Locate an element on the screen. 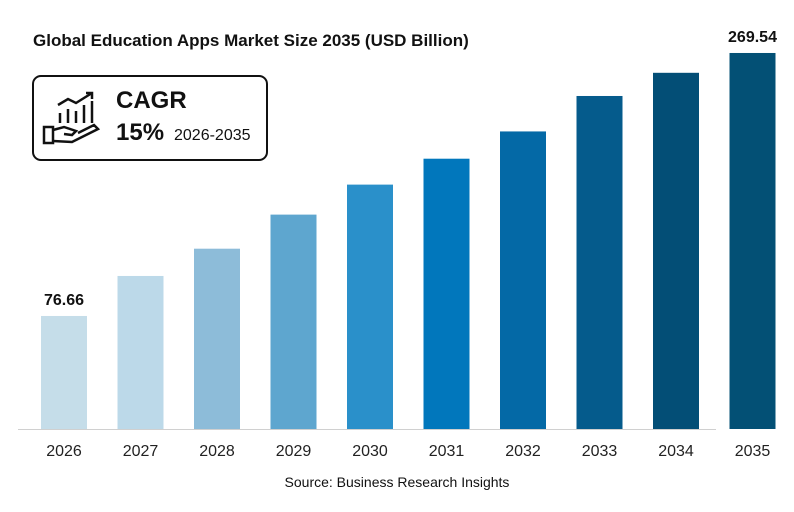  bar-2027 is located at coordinates (140, 352).